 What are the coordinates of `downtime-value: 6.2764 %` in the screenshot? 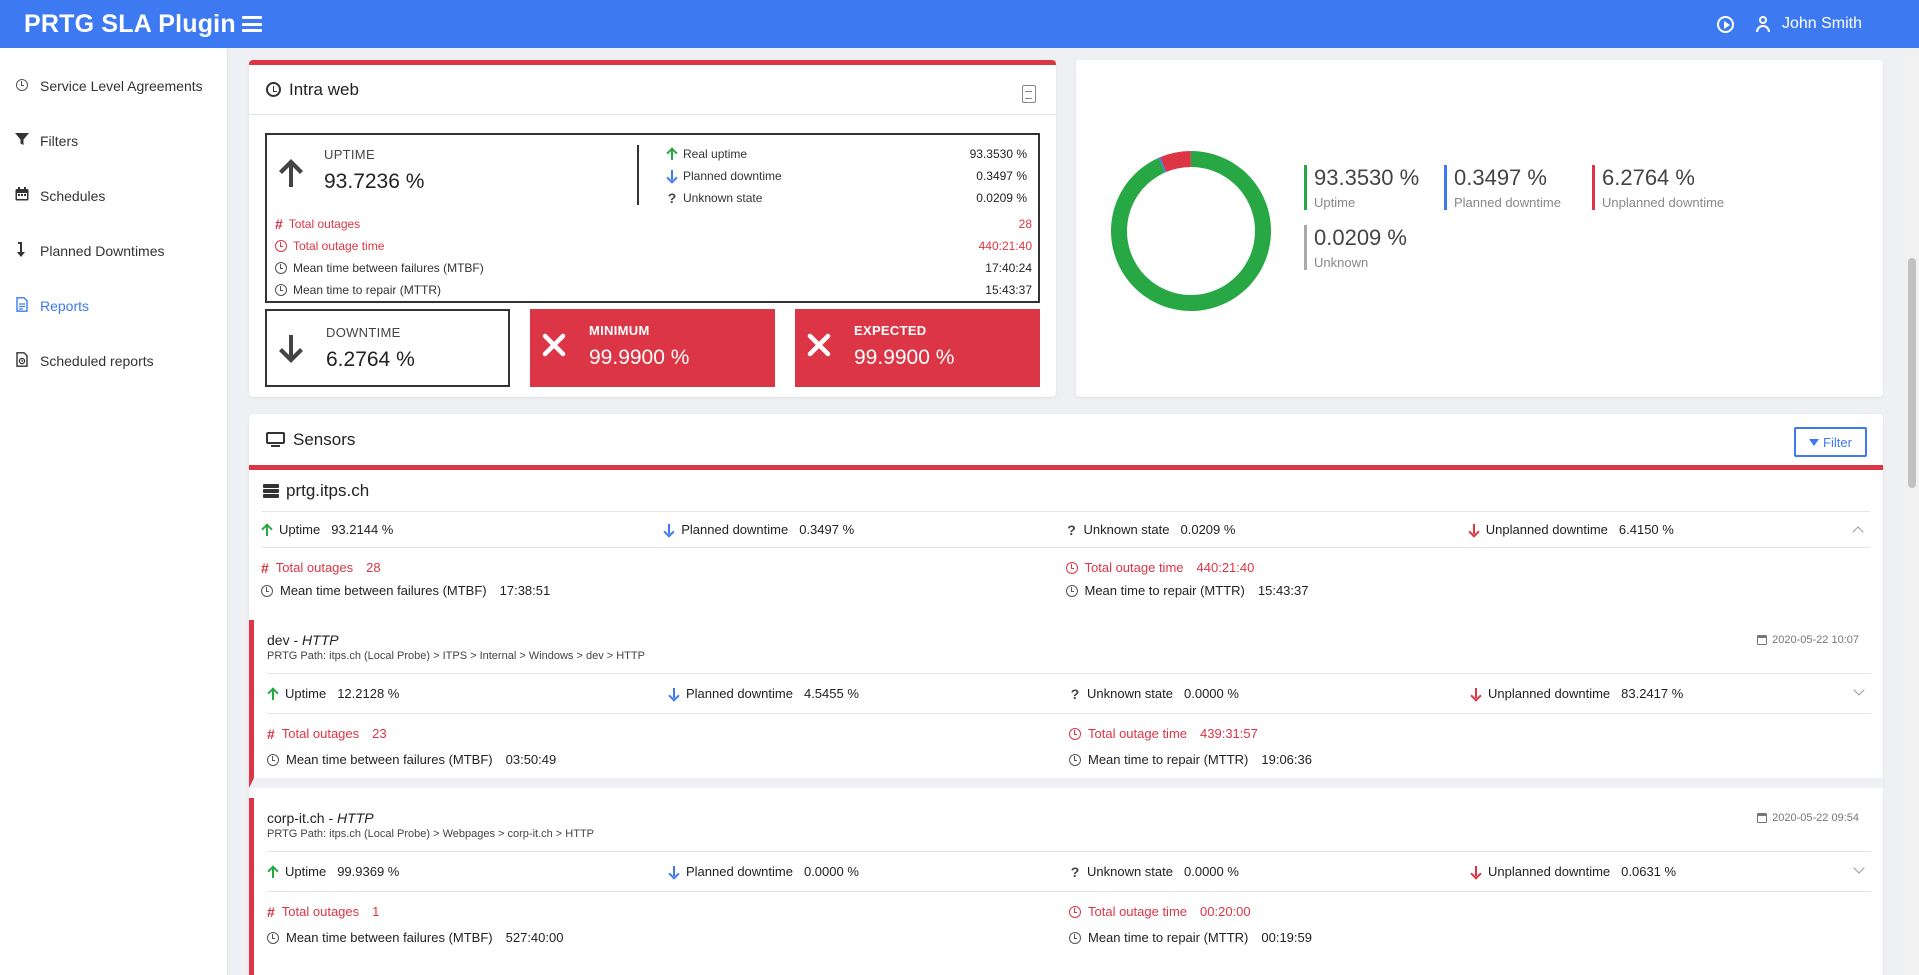 It's located at (370, 359).